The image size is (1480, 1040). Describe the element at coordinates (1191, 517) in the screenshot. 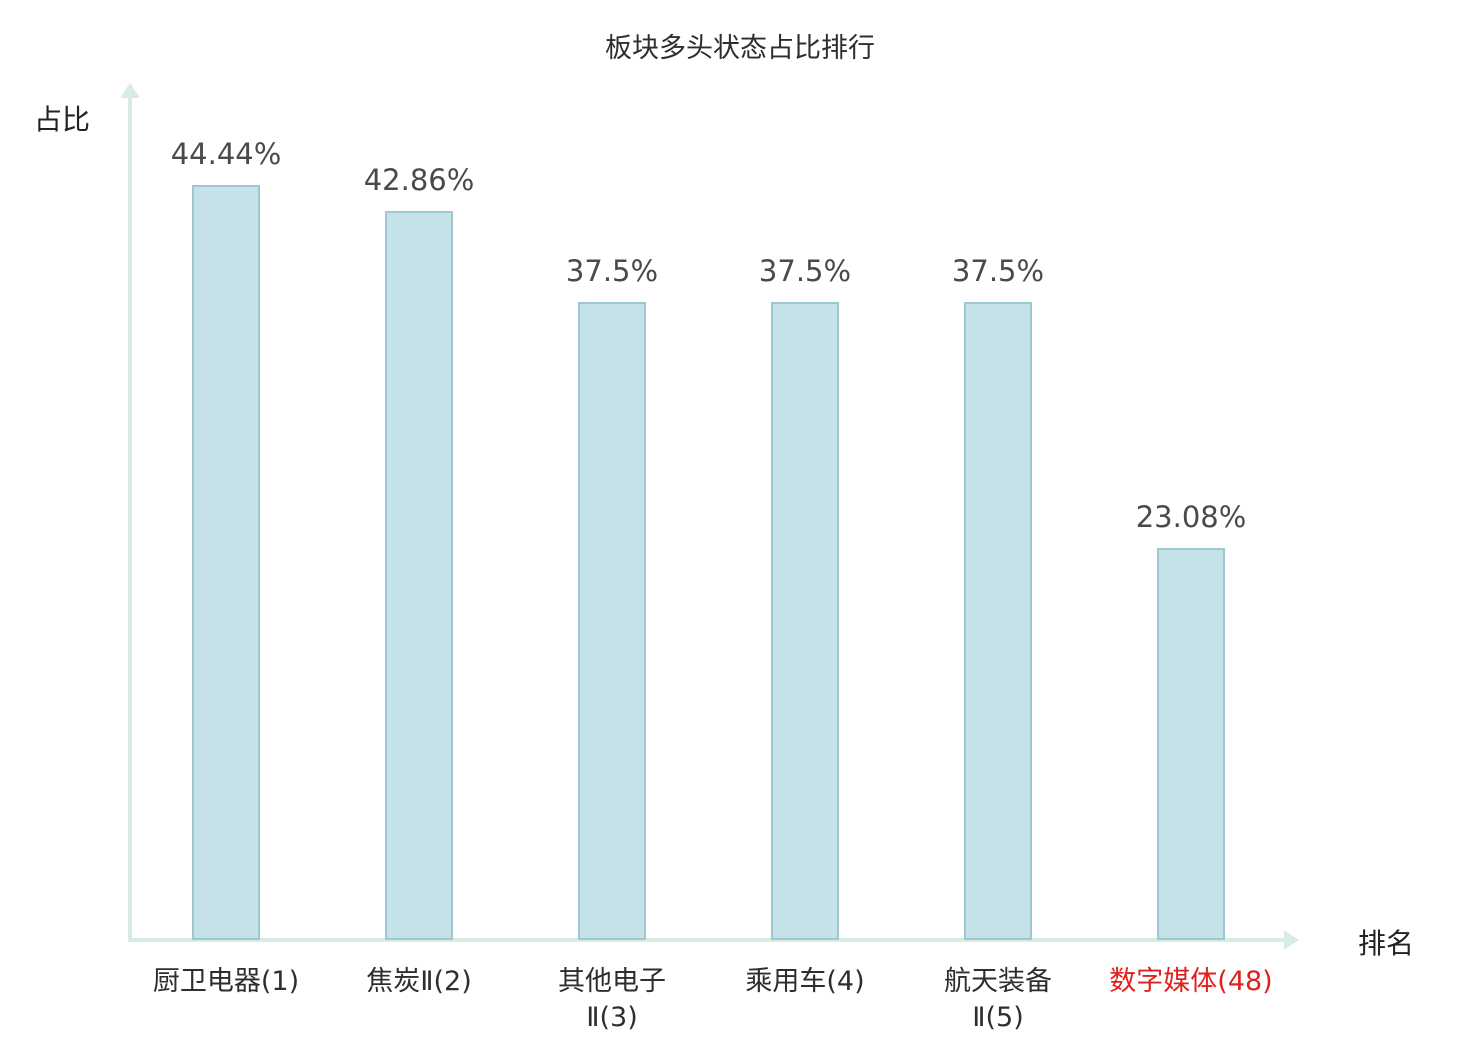

I see `bar-value-label: 23.08%` at that location.